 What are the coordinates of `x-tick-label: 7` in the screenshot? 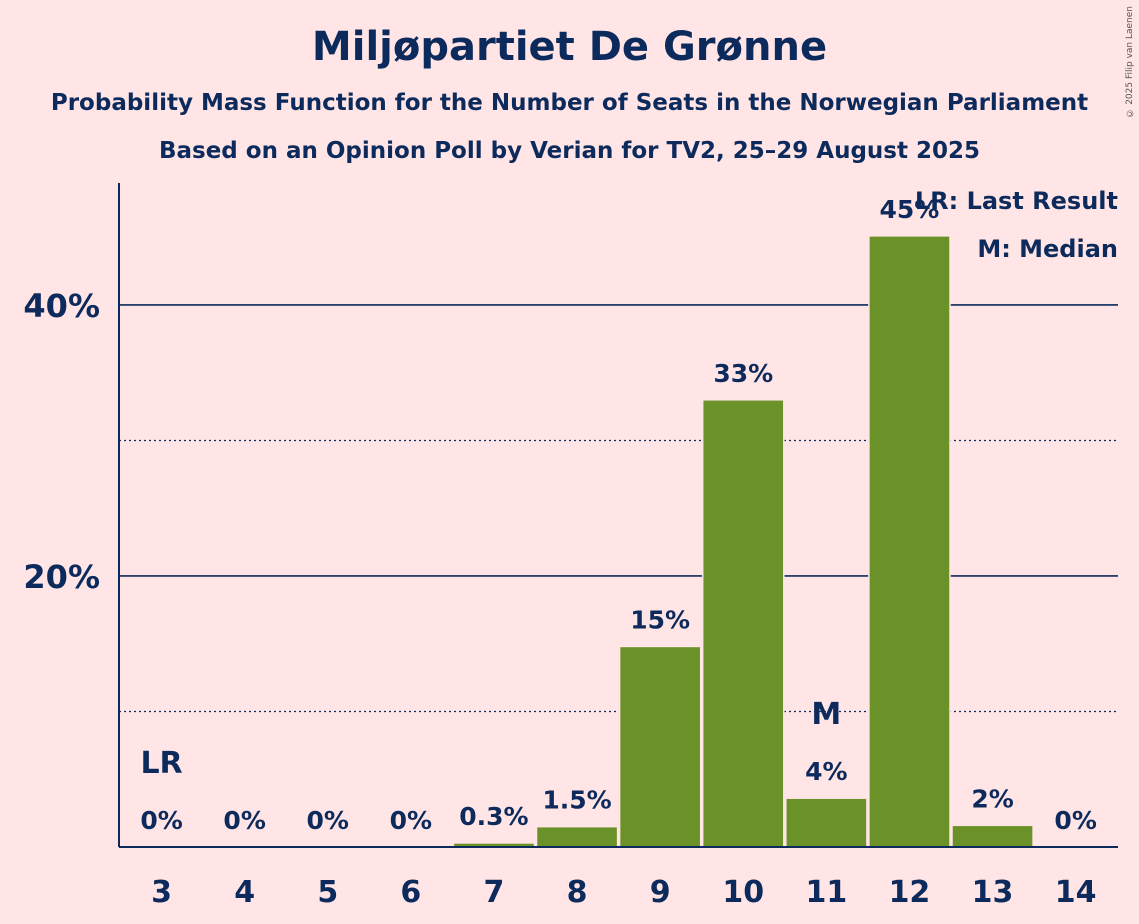 It's located at (494, 892).